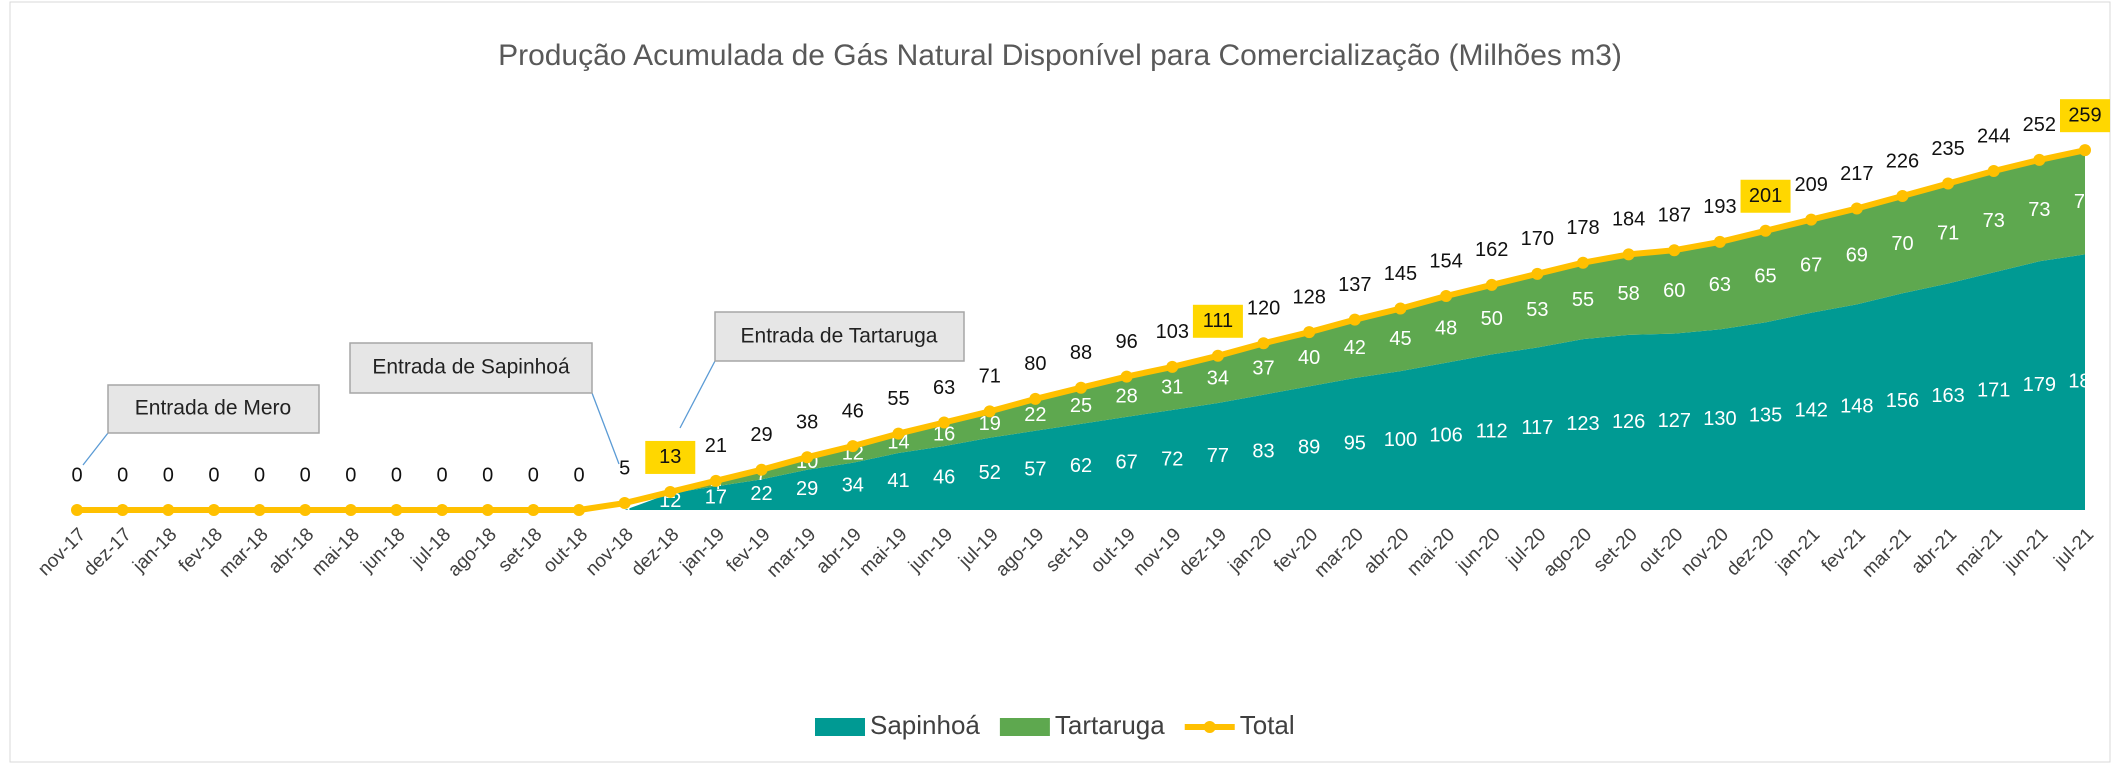  I want to click on data-label: 71, so click(990, 377).